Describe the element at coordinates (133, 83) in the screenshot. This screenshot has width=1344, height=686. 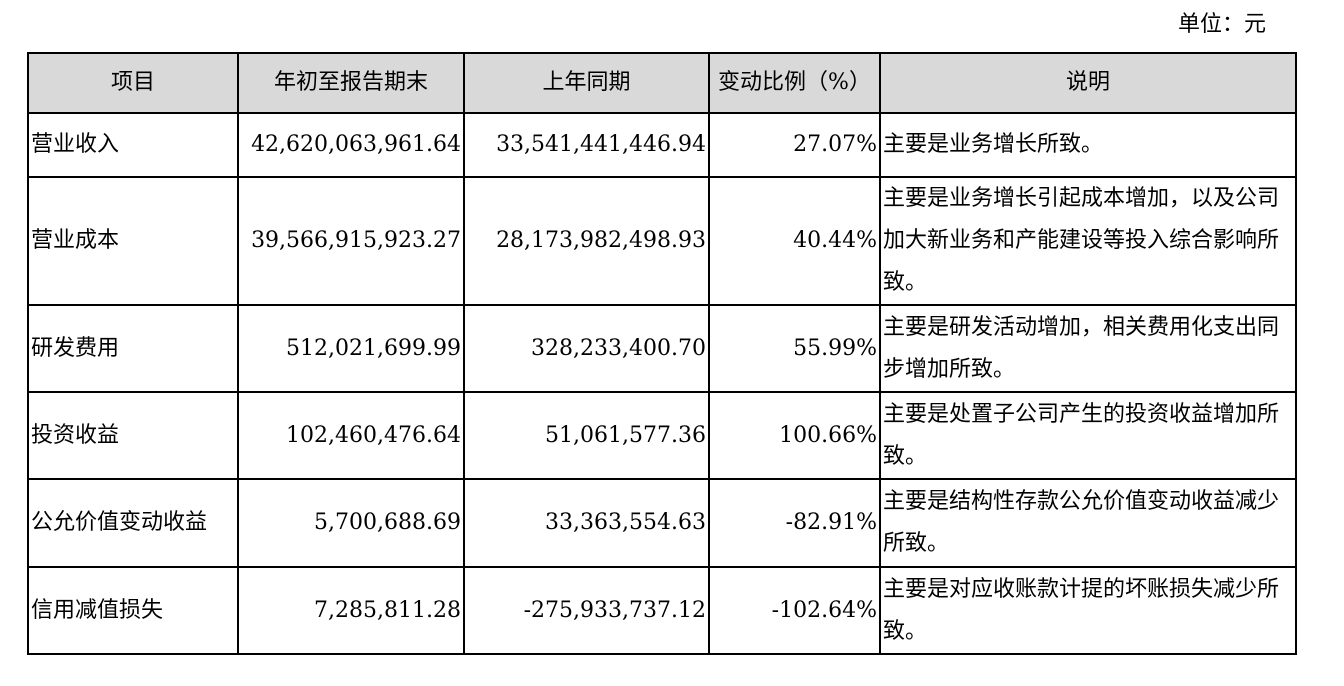
I see `header-item: 项目` at that location.